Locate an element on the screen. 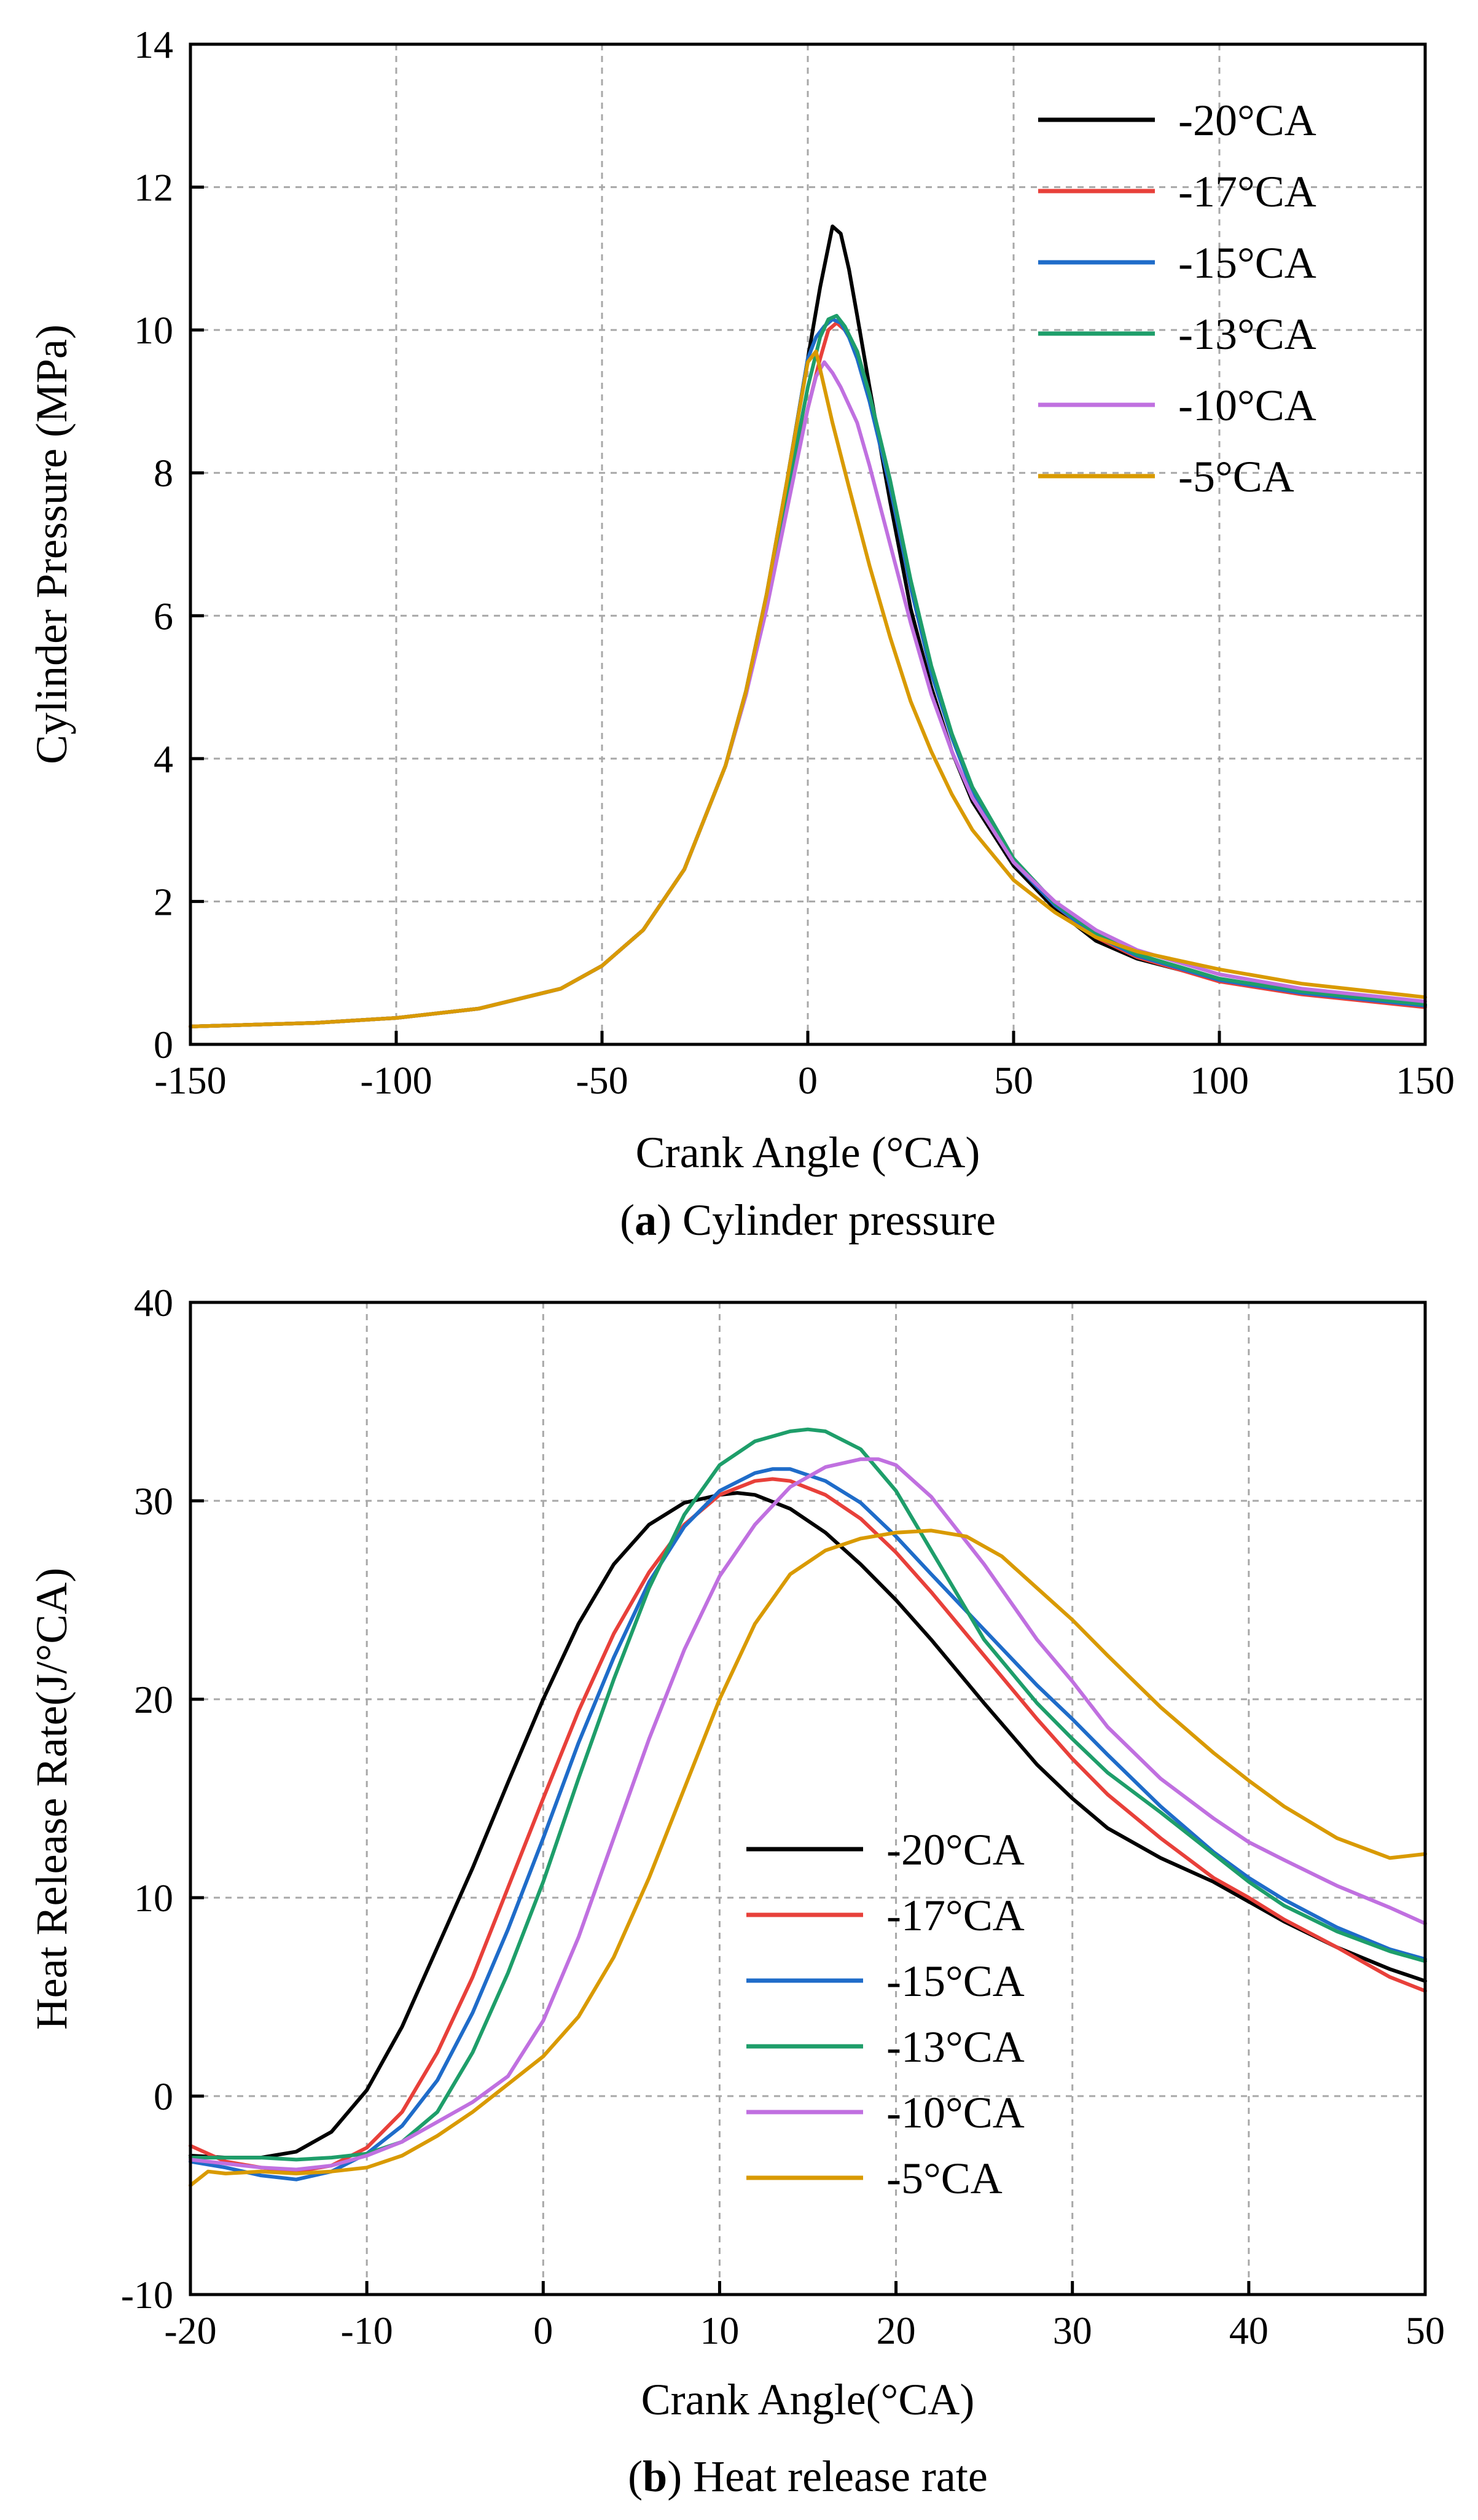  panel-a-legend-item-0: -20°CA is located at coordinates (1177, 120).